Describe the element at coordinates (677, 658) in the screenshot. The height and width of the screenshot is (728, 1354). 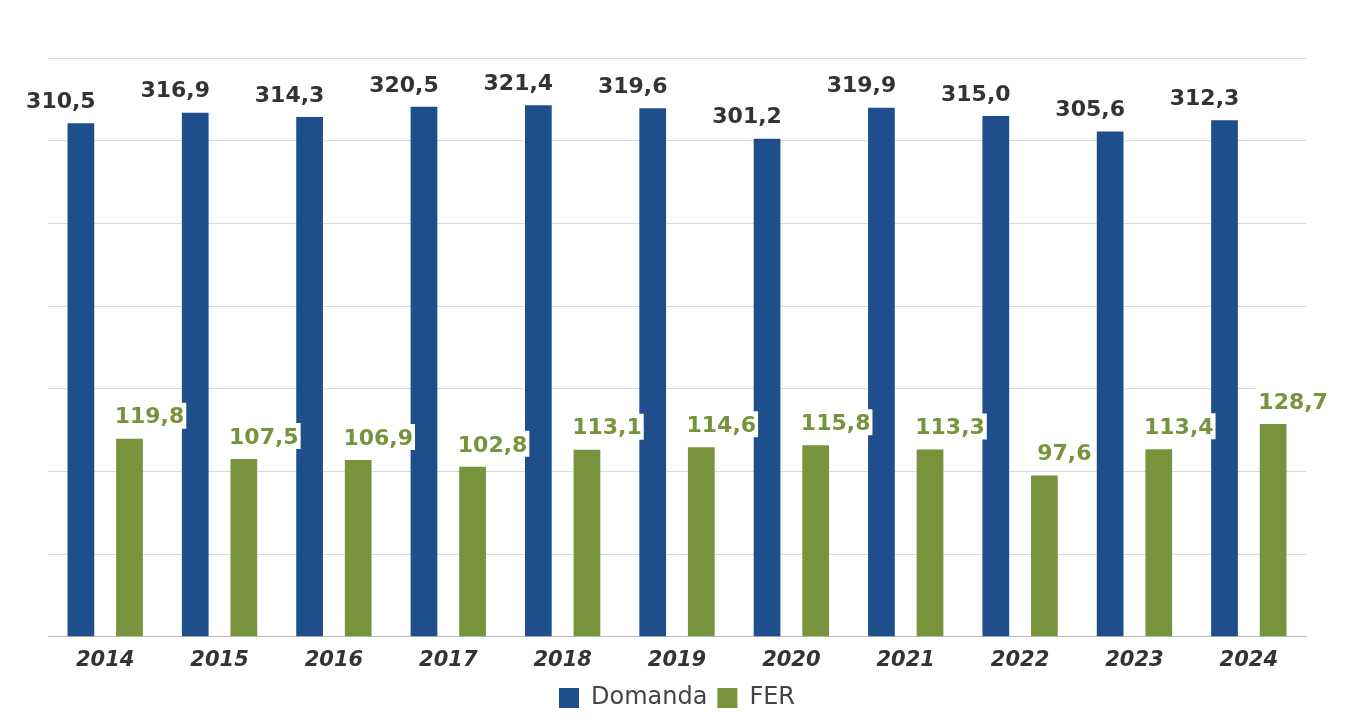
I see `x-tick-label: 2019` at that location.